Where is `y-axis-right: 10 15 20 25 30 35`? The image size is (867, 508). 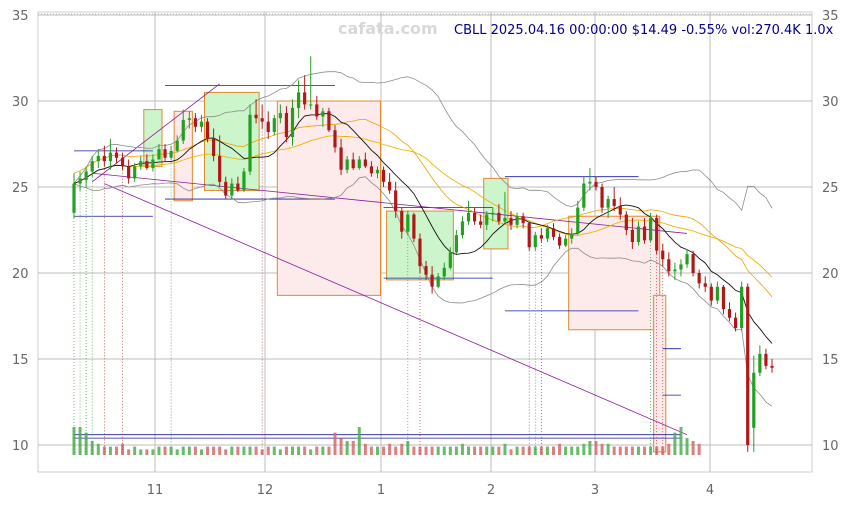 y-axis-right: 10 15 20 25 30 35 is located at coordinates (830, 231).